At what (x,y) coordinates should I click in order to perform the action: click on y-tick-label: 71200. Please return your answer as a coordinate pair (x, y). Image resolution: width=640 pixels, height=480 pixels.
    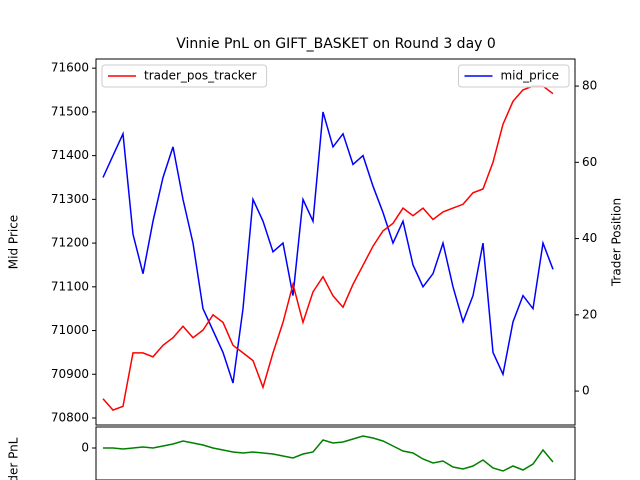
    Looking at the image, I should click on (70, 243).